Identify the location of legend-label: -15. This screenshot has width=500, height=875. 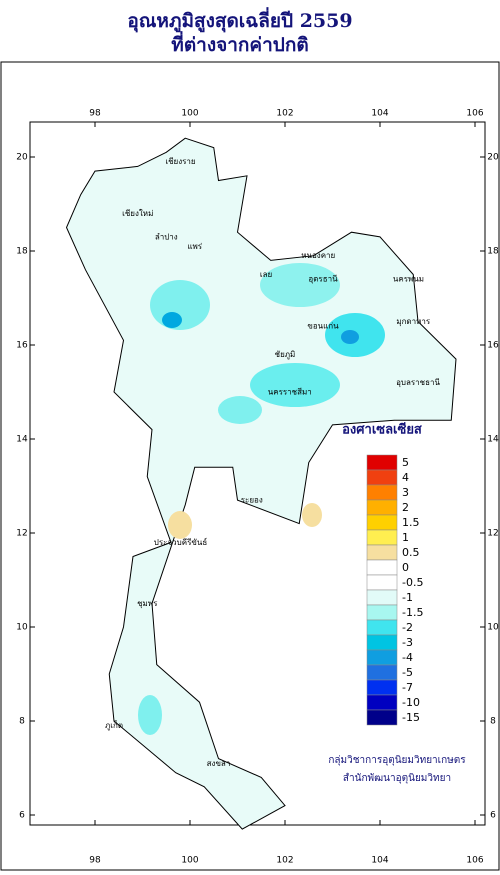
(411, 717).